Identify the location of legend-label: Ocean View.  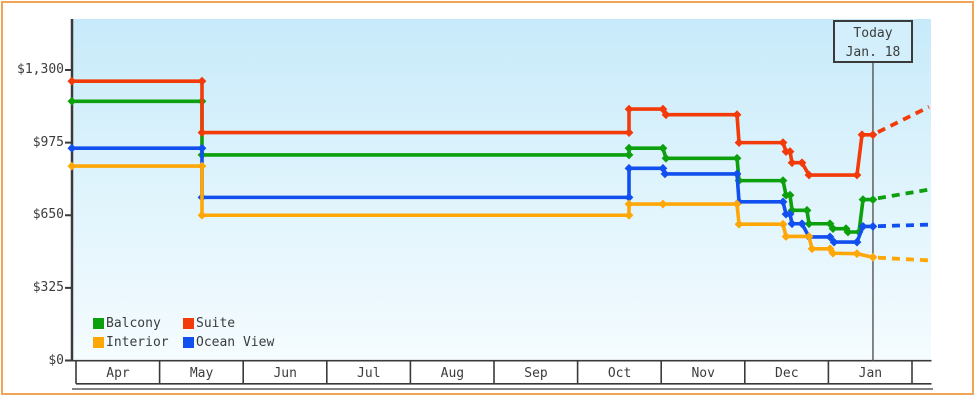
(235, 342).